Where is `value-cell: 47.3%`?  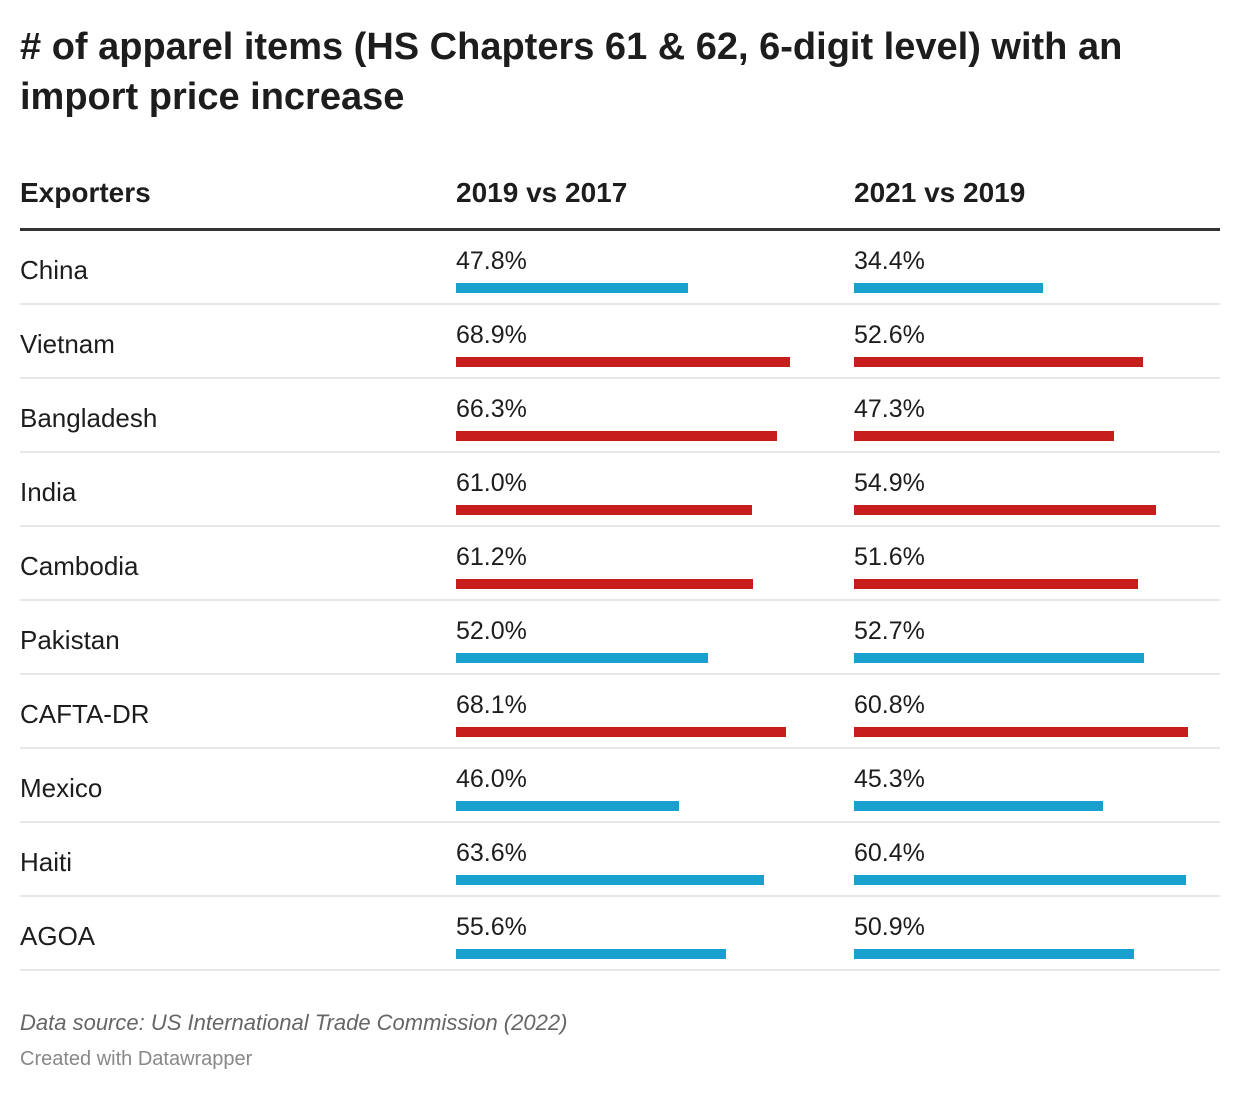
value-cell: 47.3% is located at coordinates (1034, 416).